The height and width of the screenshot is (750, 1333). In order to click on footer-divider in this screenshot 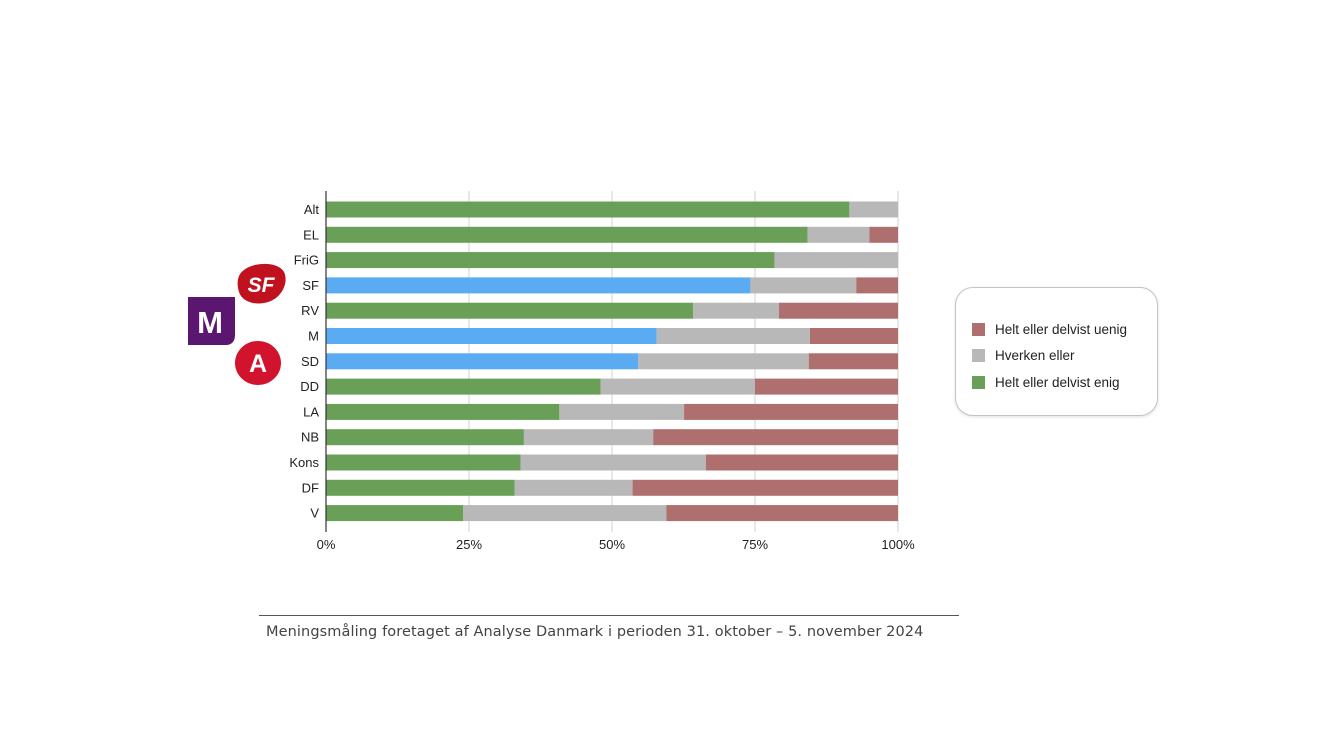, I will do `click(609, 615)`.